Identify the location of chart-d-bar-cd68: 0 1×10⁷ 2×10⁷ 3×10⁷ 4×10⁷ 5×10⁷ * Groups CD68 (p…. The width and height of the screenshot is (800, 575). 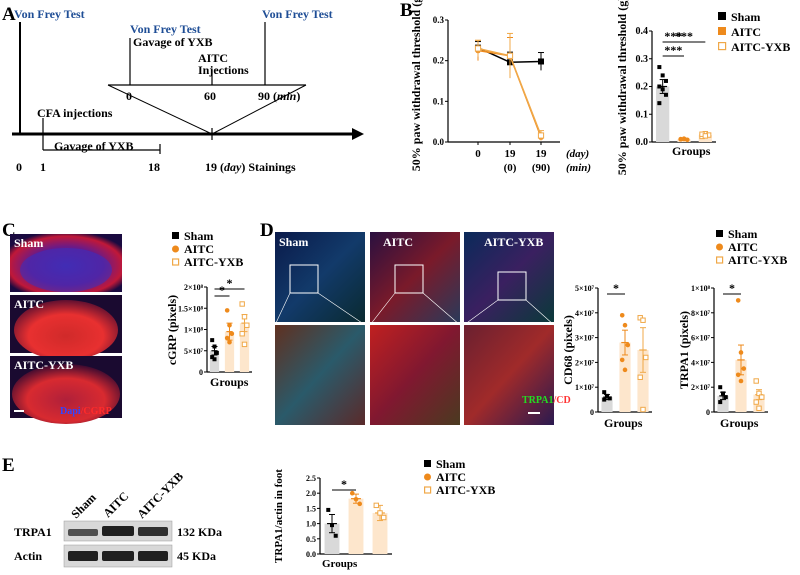
(606, 355).